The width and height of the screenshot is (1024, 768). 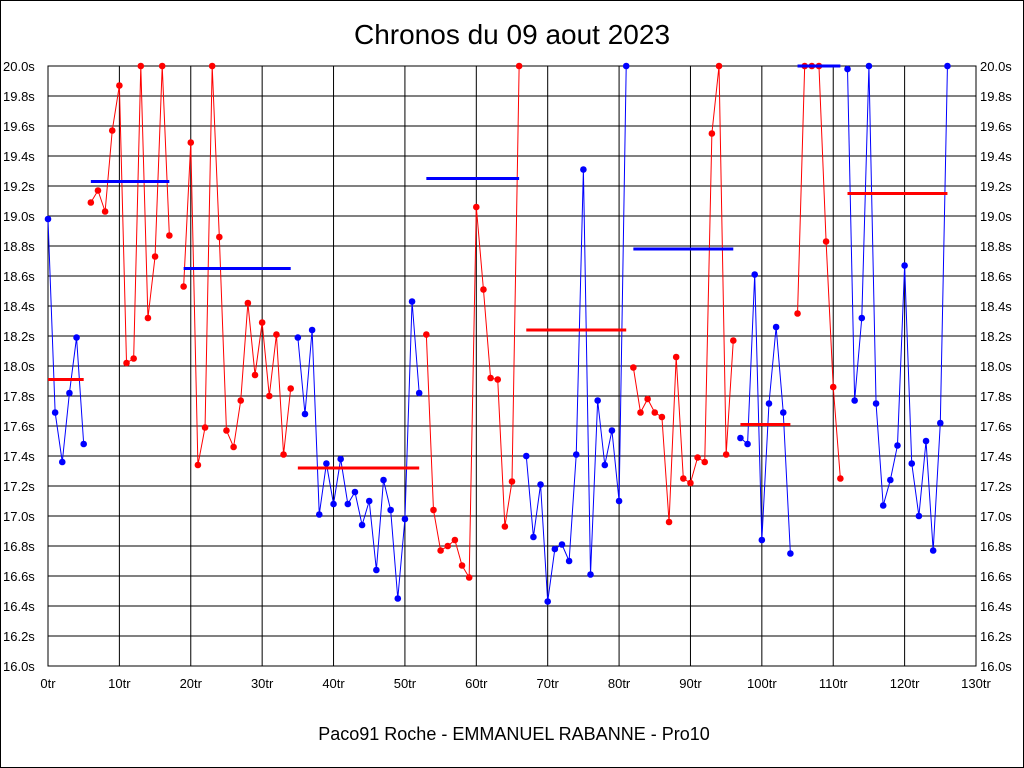 What do you see at coordinates (996, 486) in the screenshot?
I see `y-tick-label-right: 17.2s` at bounding box center [996, 486].